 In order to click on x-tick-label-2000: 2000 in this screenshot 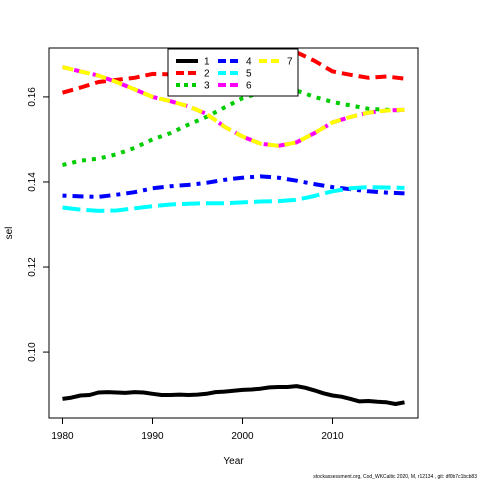, I will do `click(242, 436)`.